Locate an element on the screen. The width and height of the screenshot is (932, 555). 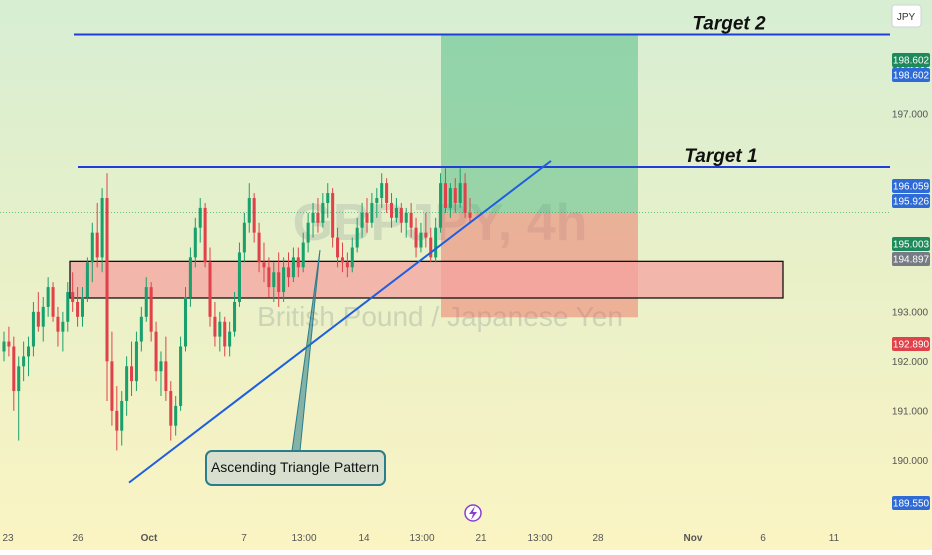
currency-label: JPY is located at coordinates (906, 17).